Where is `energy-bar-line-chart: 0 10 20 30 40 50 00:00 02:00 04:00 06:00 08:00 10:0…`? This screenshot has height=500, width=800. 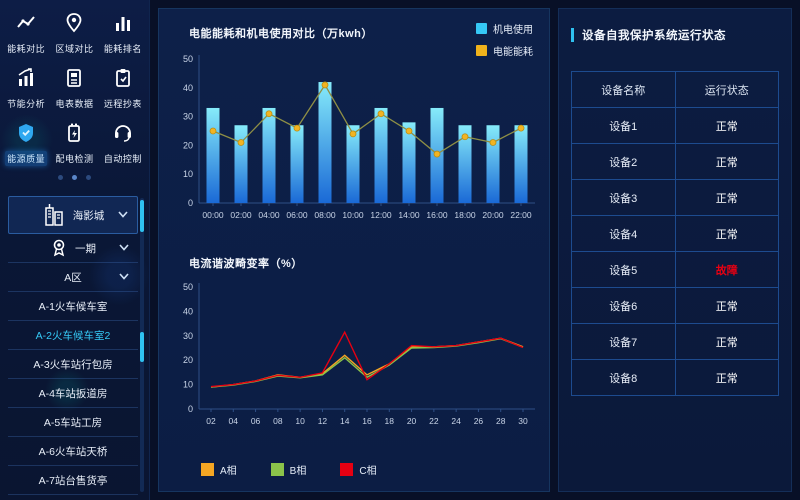 energy-bar-line-chart: 0 10 20 30 40 50 00:00 02:00 04:00 06:00 08:00 10:0… is located at coordinates (359, 137).